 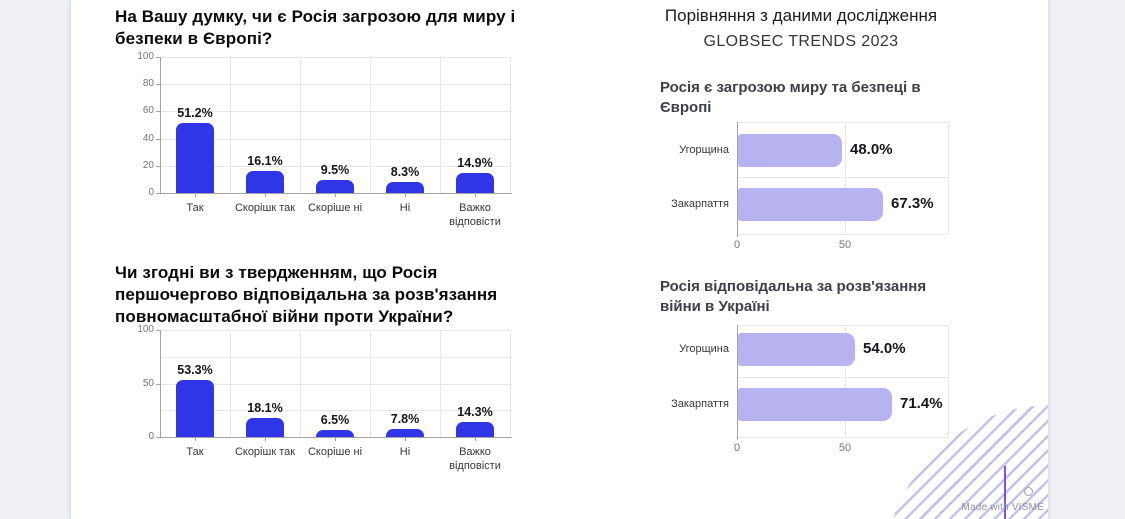 What do you see at coordinates (148, 138) in the screenshot?
I see `y-tick-label: 40` at bounding box center [148, 138].